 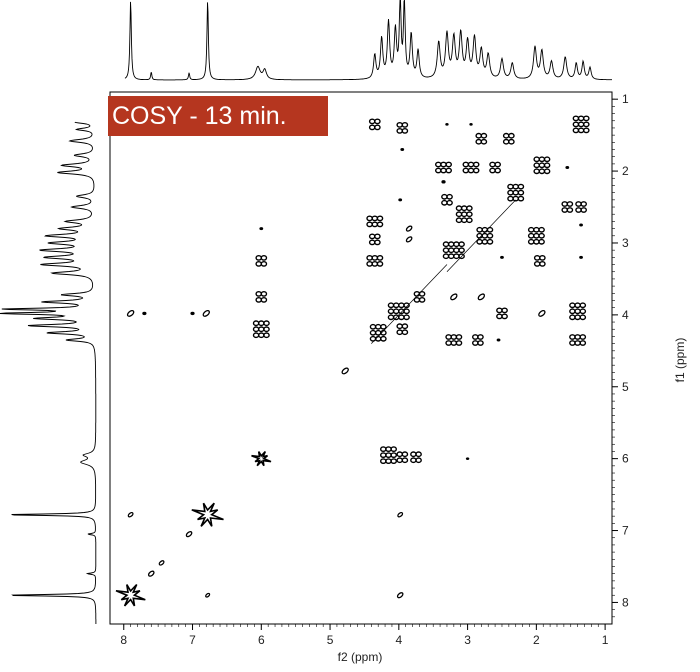 I want to click on y-tick-label: 8, so click(x=625, y=602).